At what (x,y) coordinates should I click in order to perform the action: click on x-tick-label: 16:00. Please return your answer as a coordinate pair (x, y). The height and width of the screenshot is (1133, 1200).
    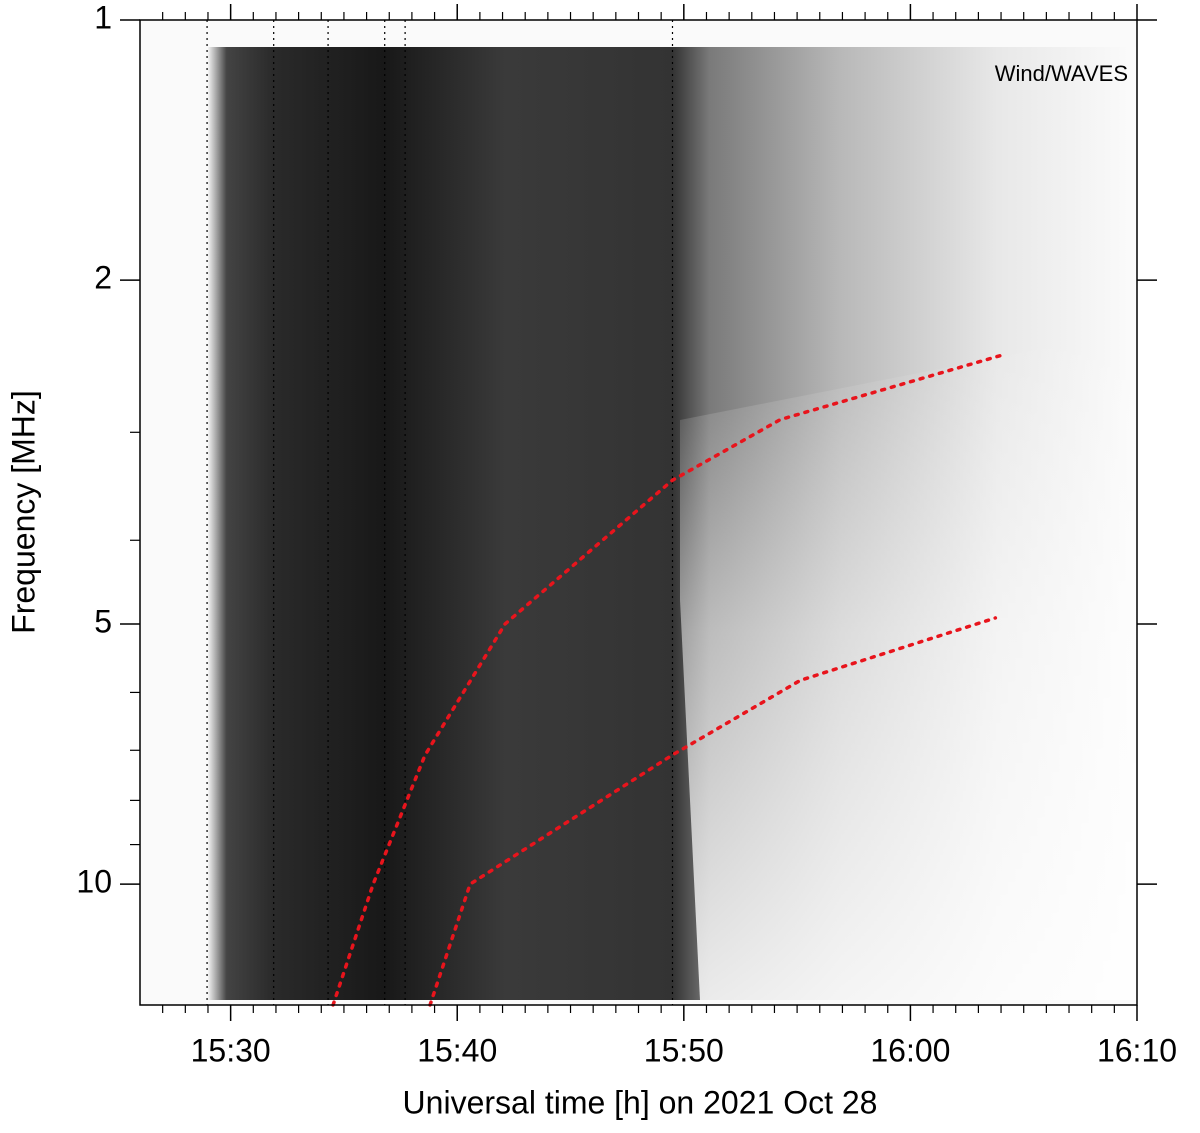
    Looking at the image, I should click on (910, 1050).